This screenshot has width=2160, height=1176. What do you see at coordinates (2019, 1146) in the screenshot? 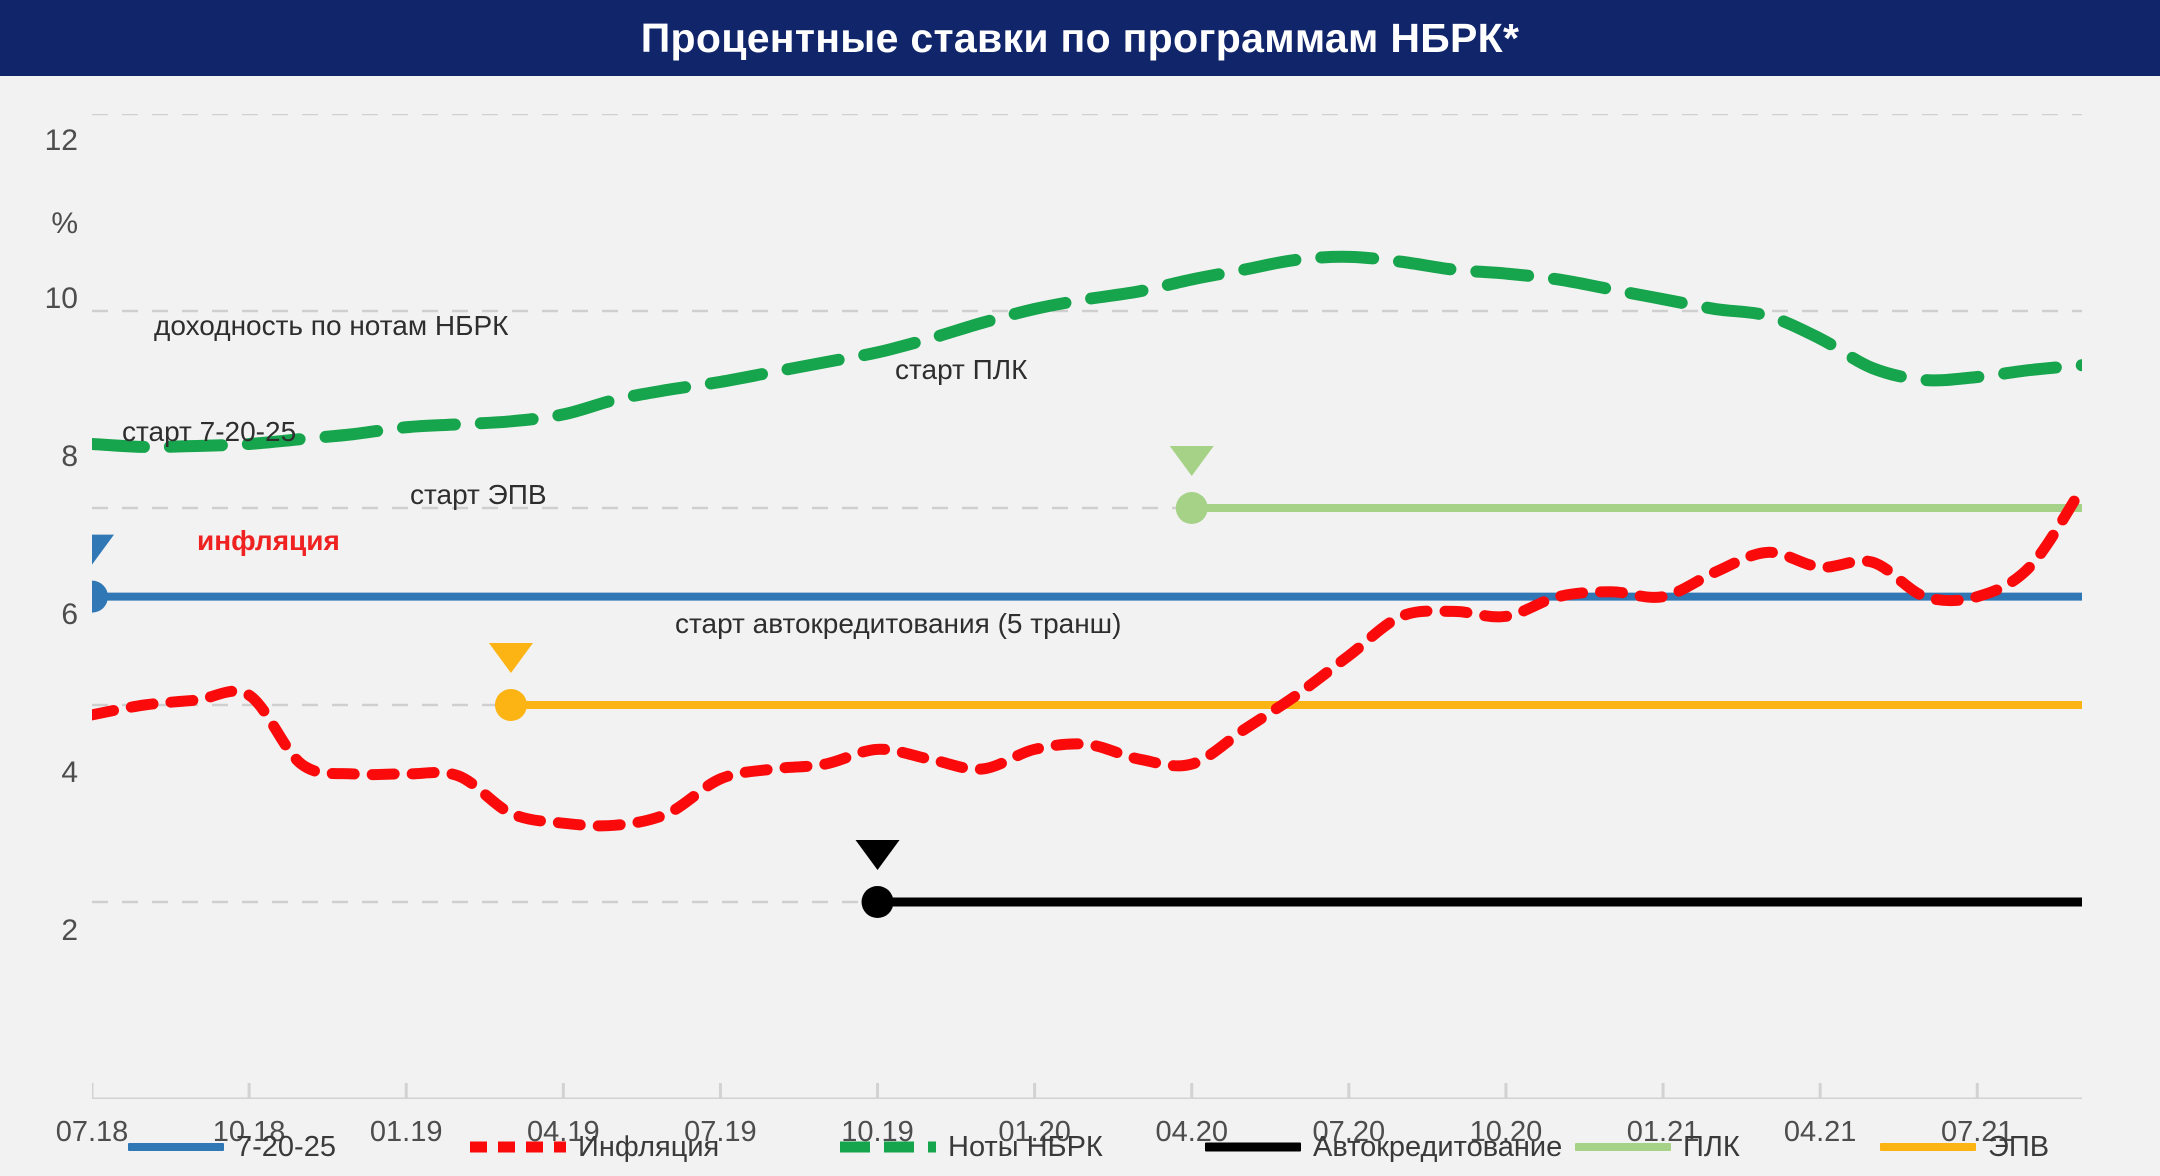
I see `legend-label: ЭПВ` at bounding box center [2019, 1146].